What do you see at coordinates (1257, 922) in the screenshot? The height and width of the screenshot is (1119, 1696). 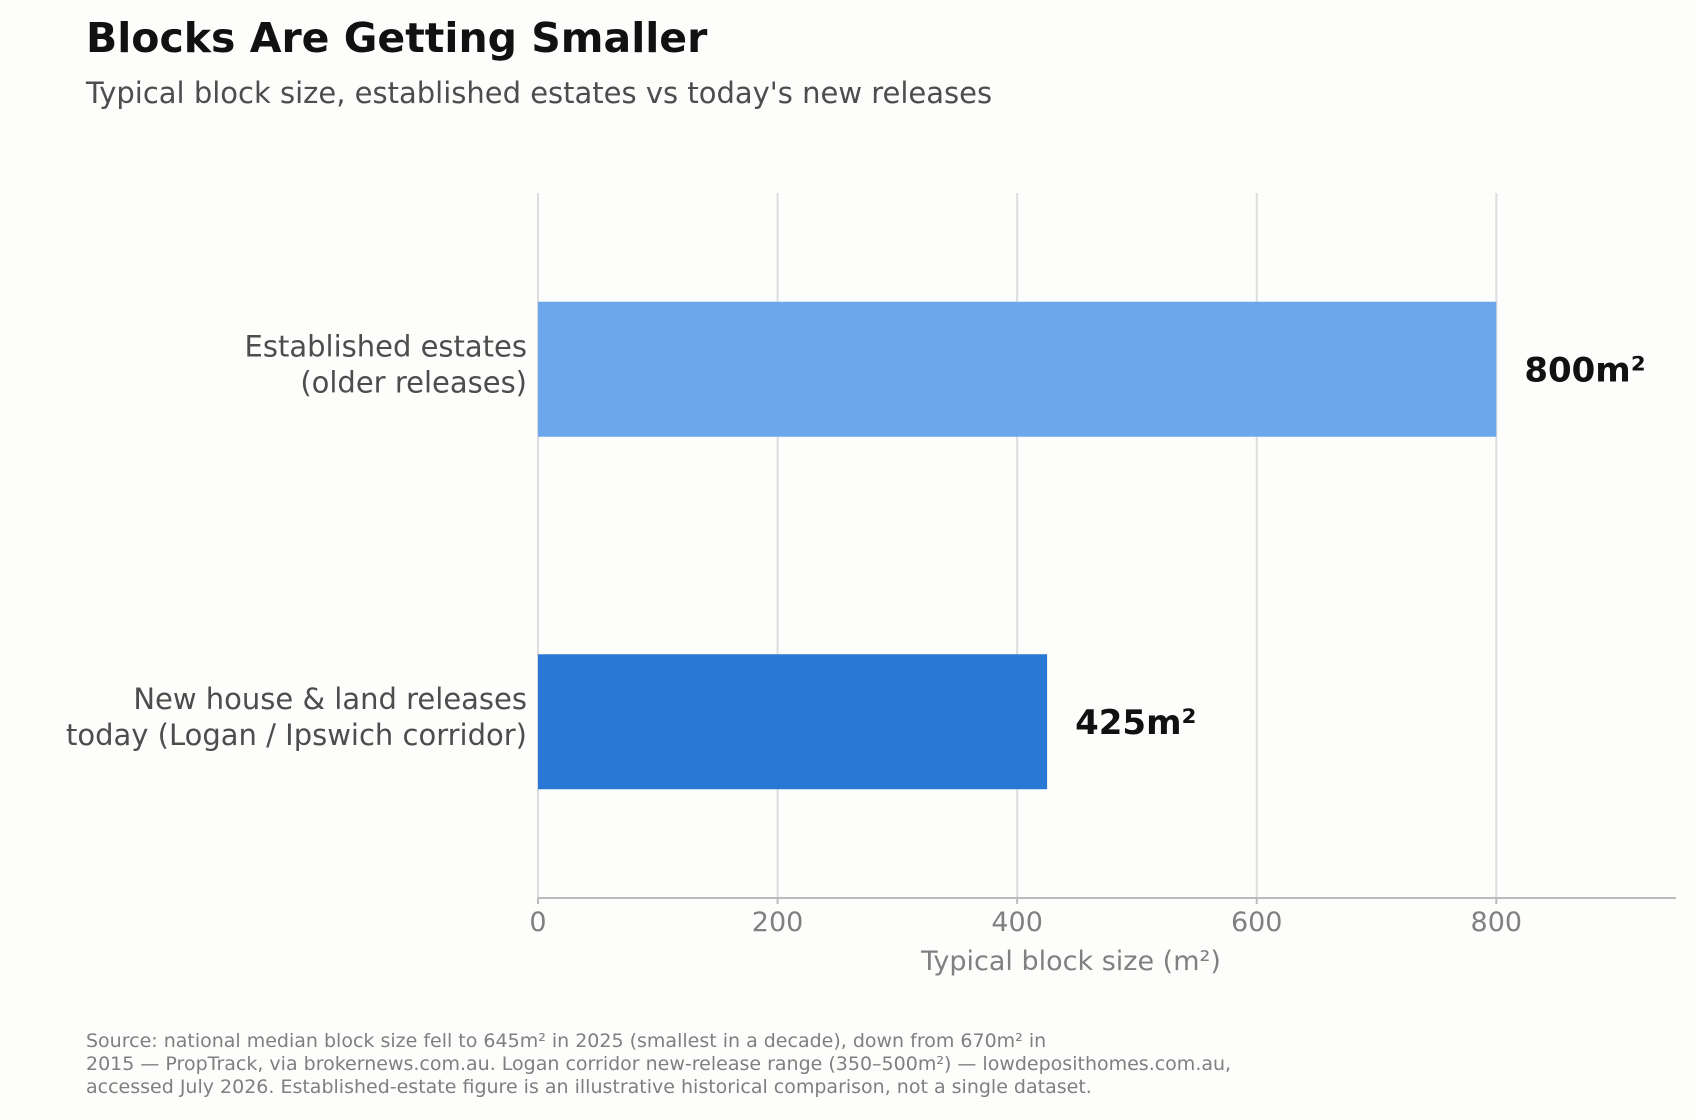 I see `x-tick-label: 600` at bounding box center [1257, 922].